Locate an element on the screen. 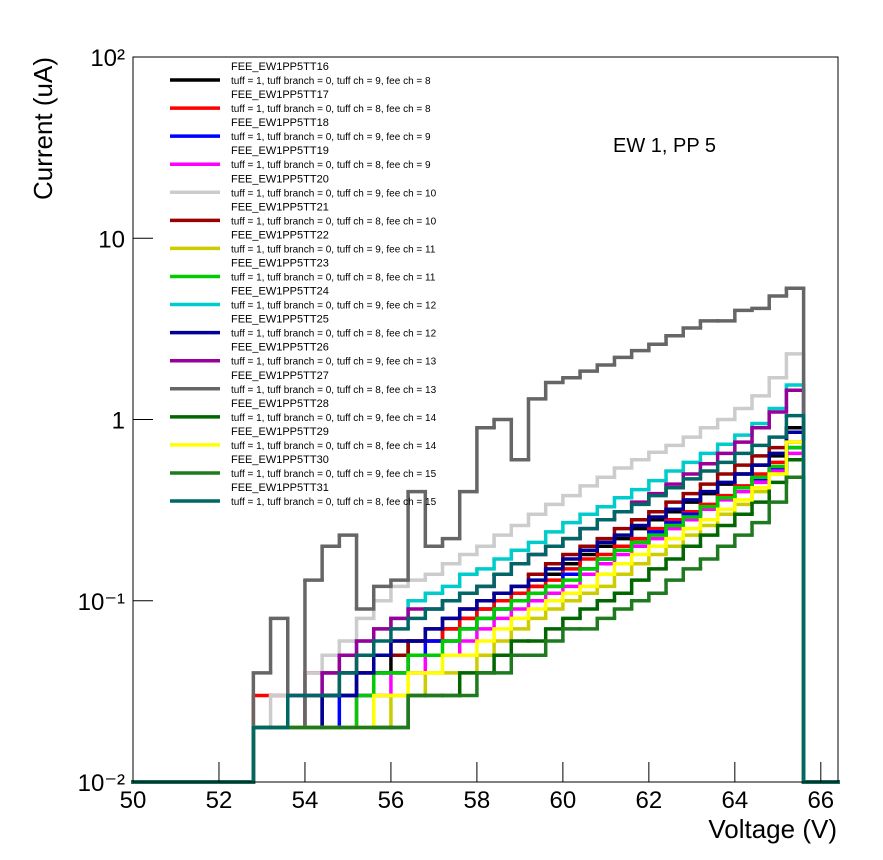  x-tick-label: 58 is located at coordinates (477, 800).